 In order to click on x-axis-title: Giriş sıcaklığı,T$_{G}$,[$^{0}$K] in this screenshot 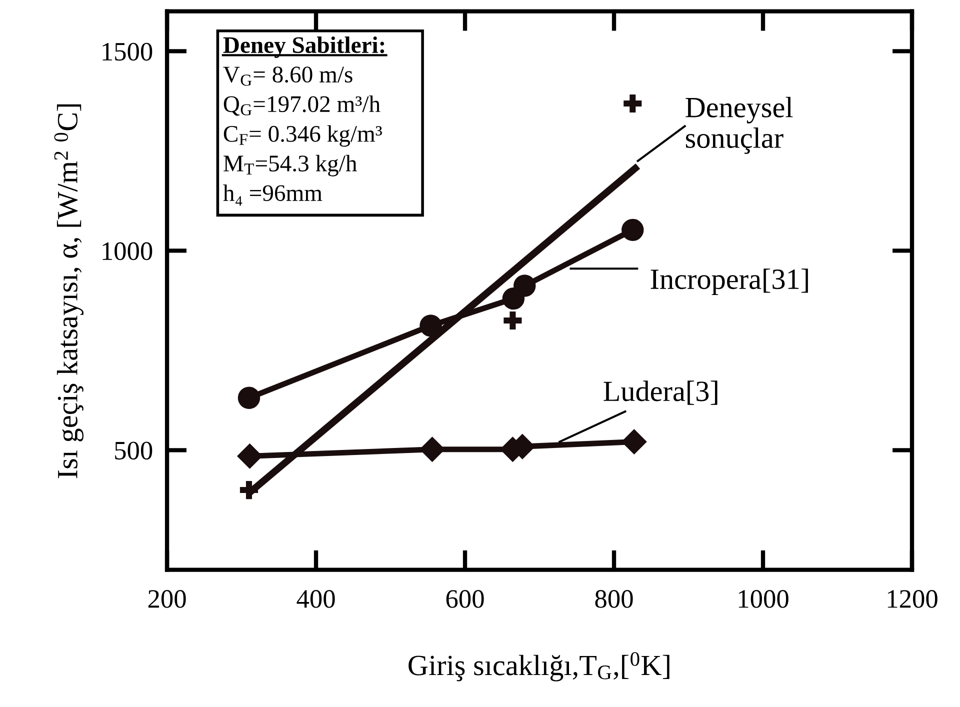, I will do `click(539, 667)`.